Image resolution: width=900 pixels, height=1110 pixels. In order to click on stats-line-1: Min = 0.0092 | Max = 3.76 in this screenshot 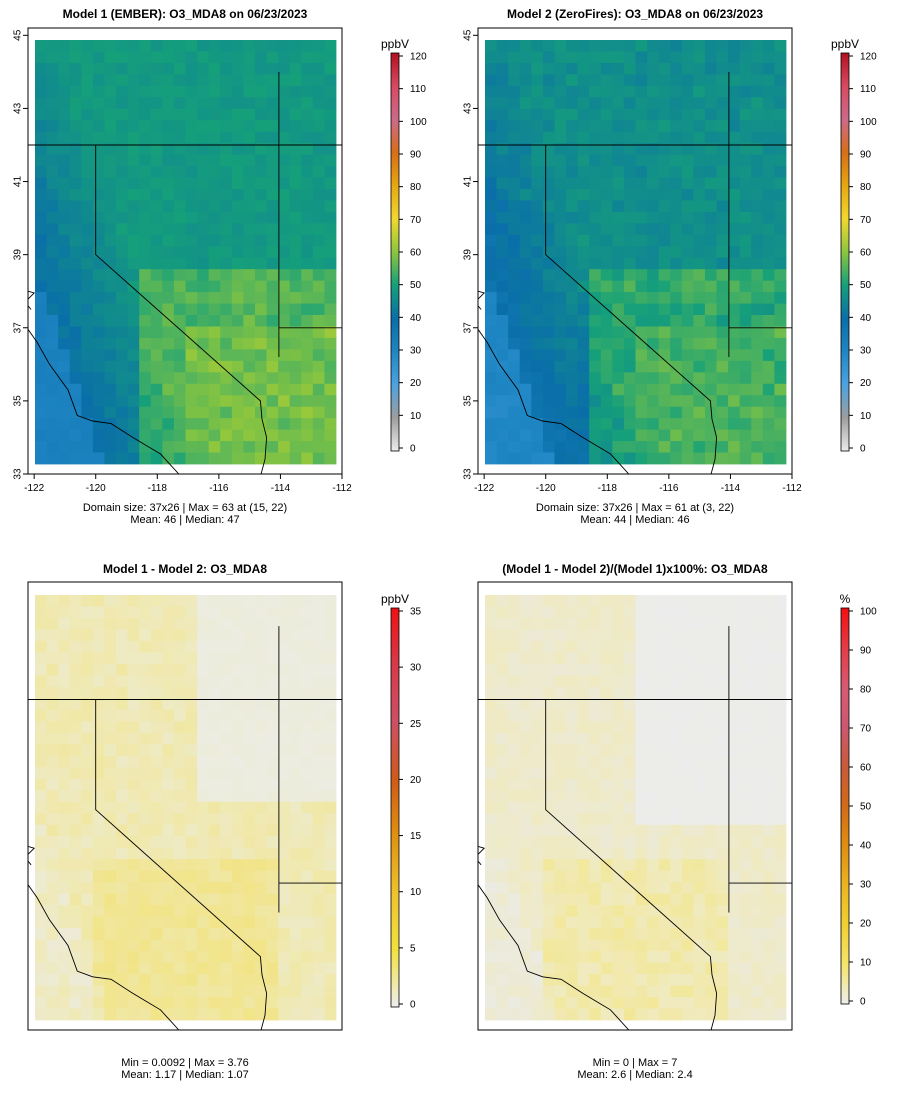, I will do `click(185, 1063)`.